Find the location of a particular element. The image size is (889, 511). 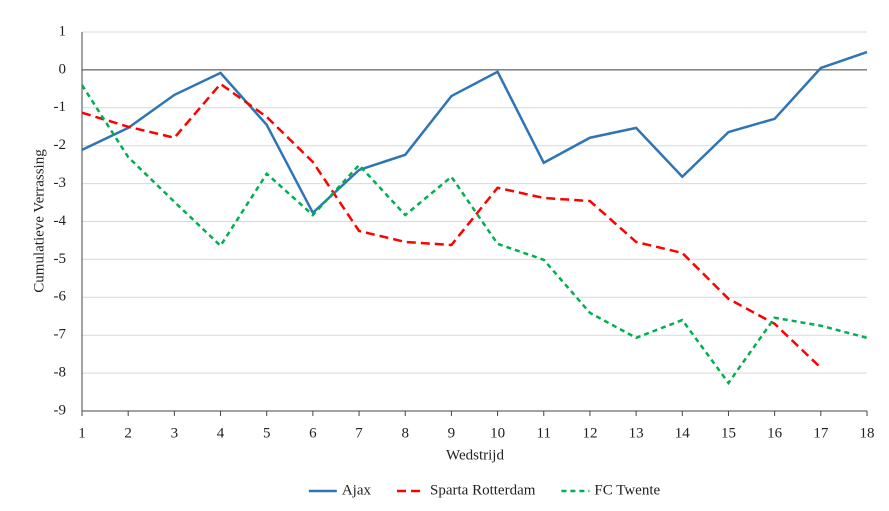

y-axis-label: Cumulatieve Verrassing is located at coordinates (39, 221).